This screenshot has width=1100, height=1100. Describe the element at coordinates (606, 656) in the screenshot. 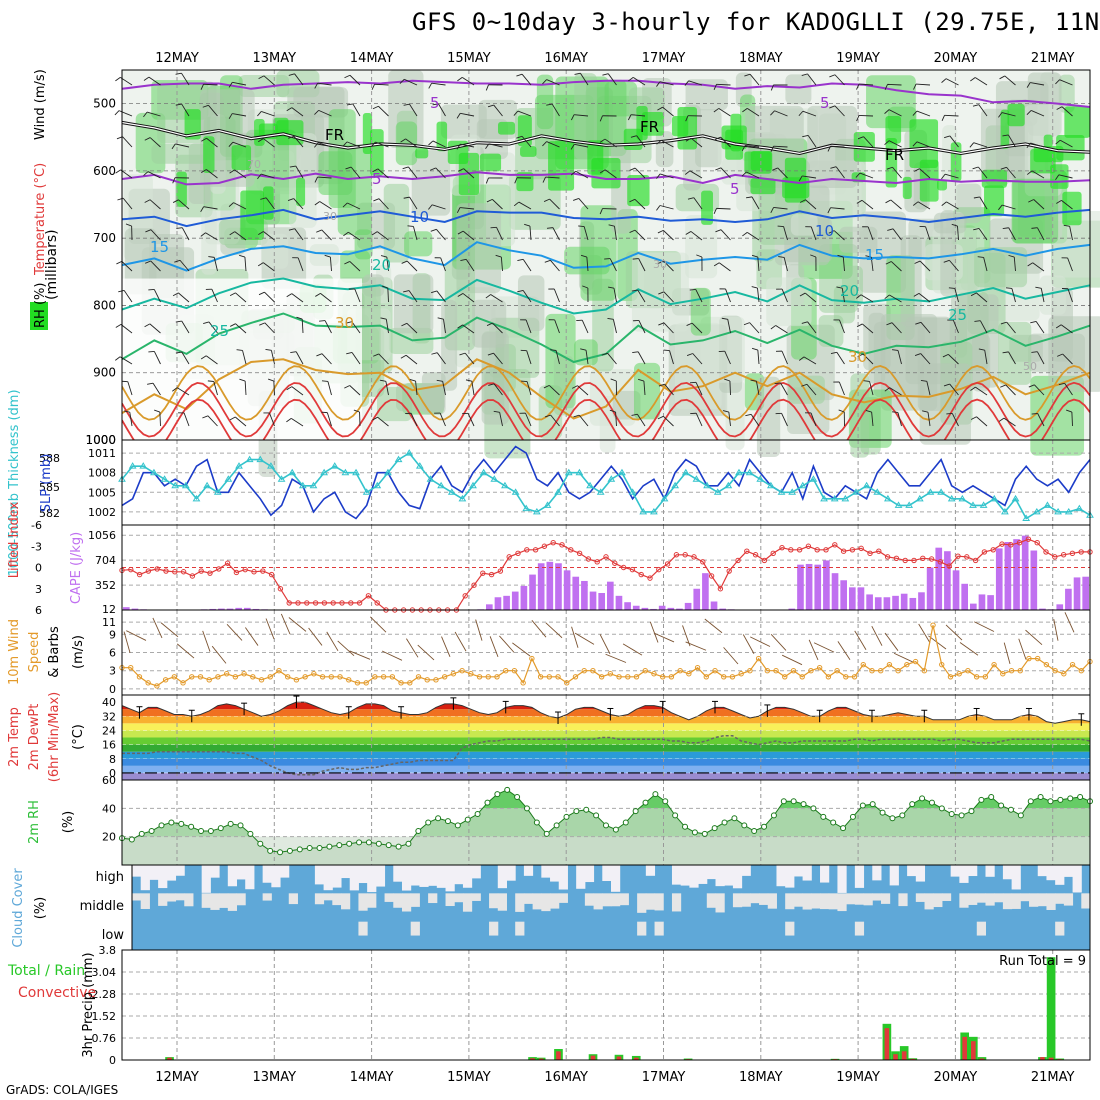

I see `wind-speed-line` at that location.